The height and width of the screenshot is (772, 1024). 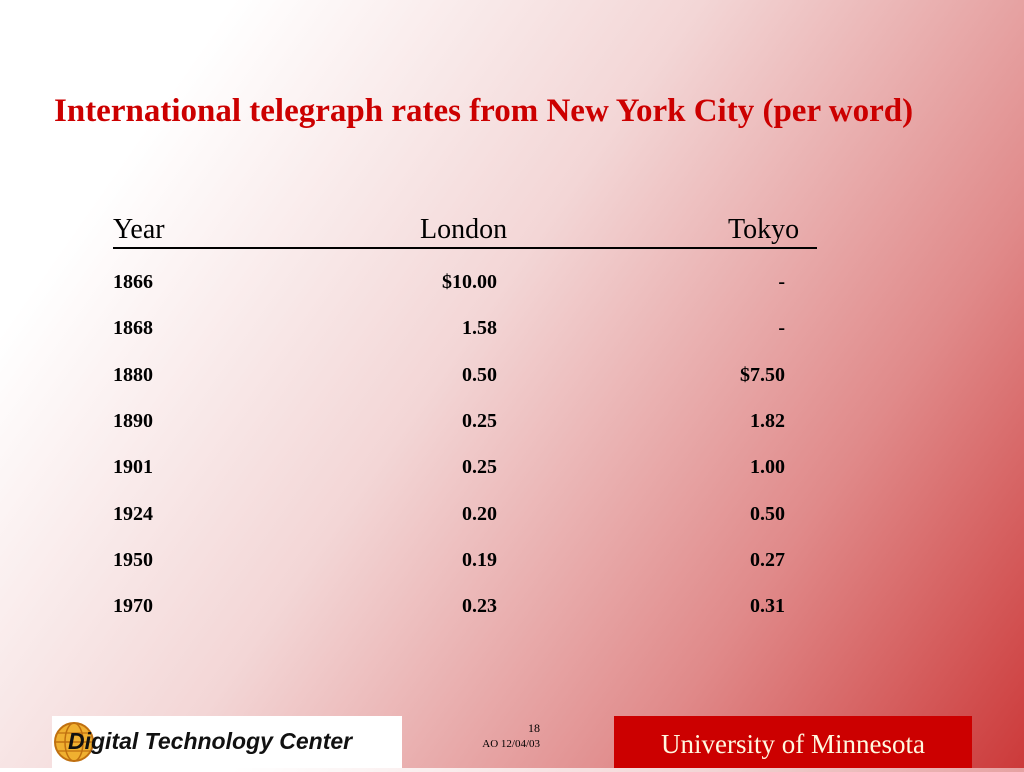 What do you see at coordinates (764, 229) in the screenshot?
I see `column-header: Tokyo` at bounding box center [764, 229].